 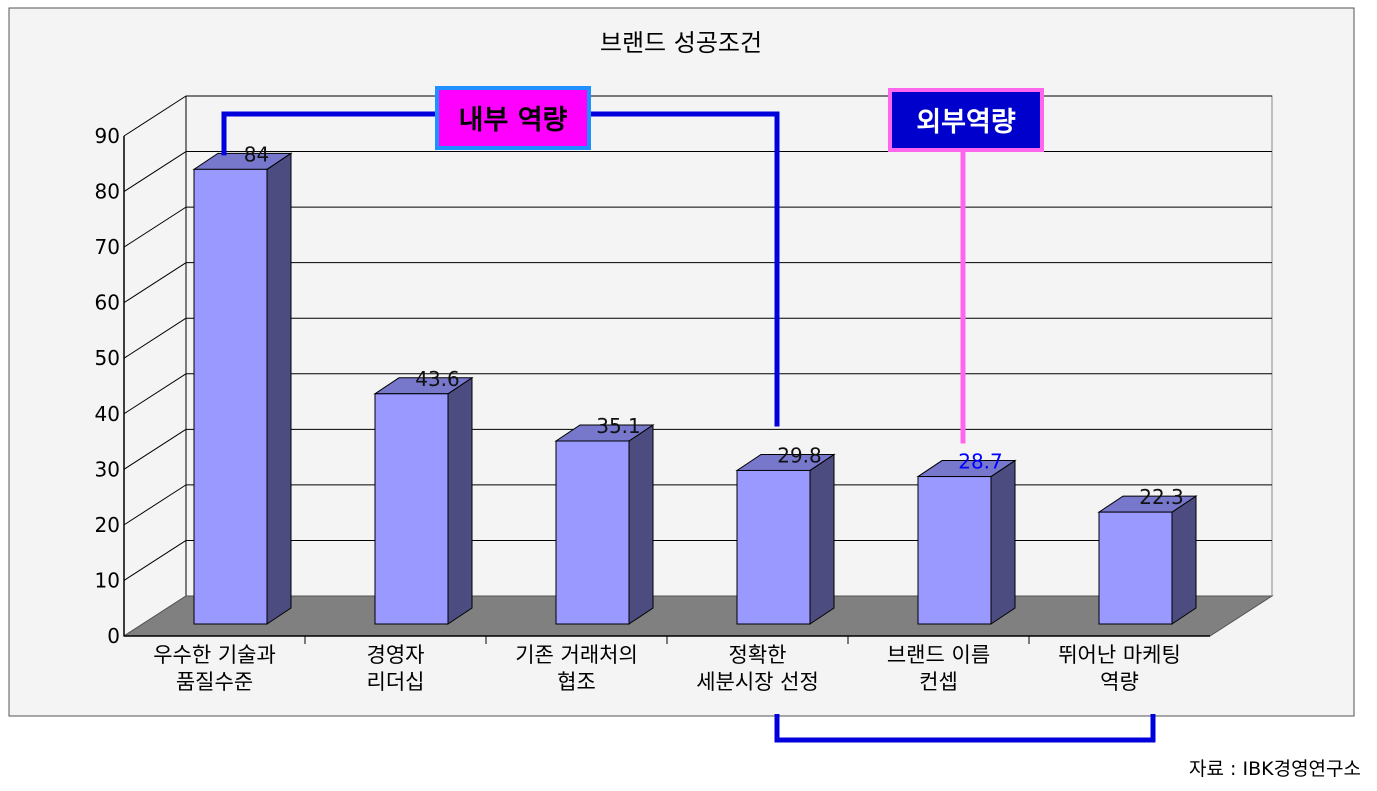 I want to click on internal-capability-box, so click(x=513, y=118).